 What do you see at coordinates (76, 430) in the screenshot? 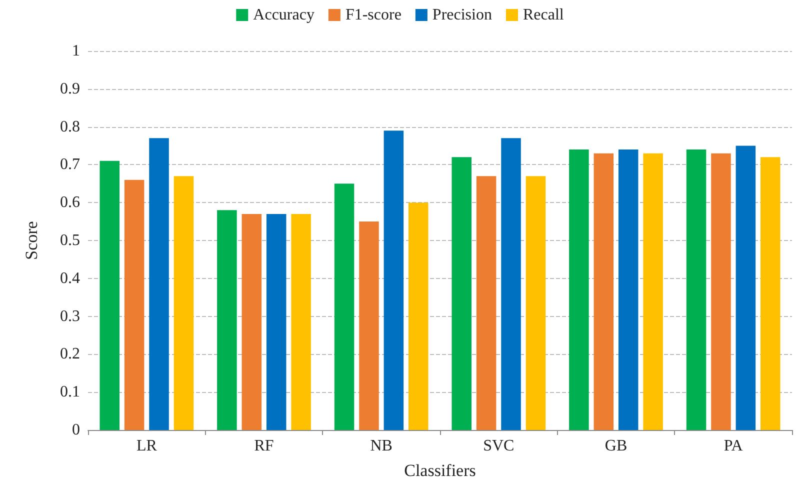
I see `y-tick-label: 0` at bounding box center [76, 430].